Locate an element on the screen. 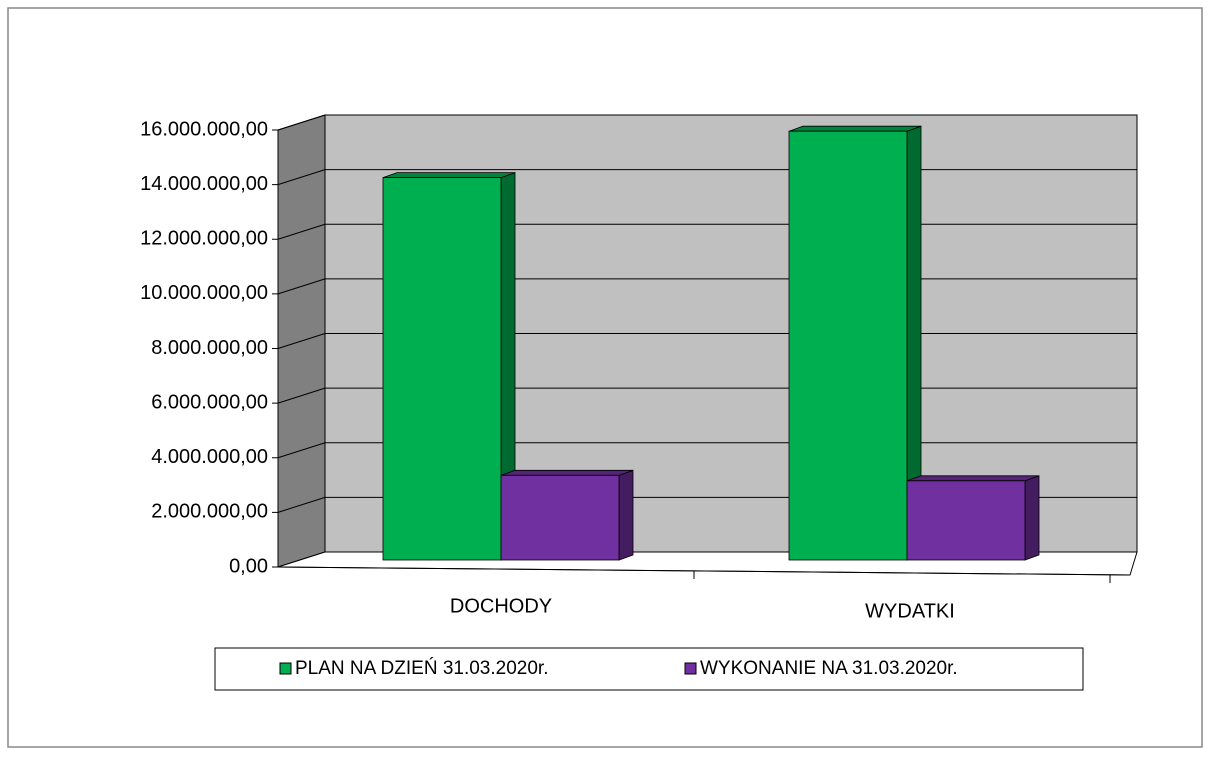 The image size is (1210, 760). y-tick-label: 2.000.000,00 is located at coordinates (209, 512).